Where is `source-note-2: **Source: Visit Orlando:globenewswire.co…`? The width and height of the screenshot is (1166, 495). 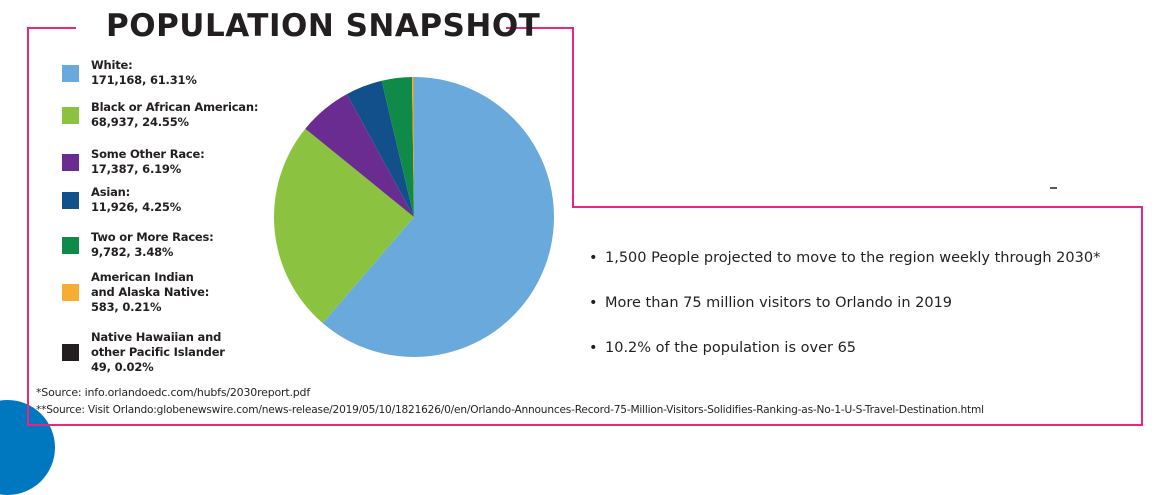 source-note-2: **Source: Visit Orlando:globenewswire.co… is located at coordinates (510, 410).